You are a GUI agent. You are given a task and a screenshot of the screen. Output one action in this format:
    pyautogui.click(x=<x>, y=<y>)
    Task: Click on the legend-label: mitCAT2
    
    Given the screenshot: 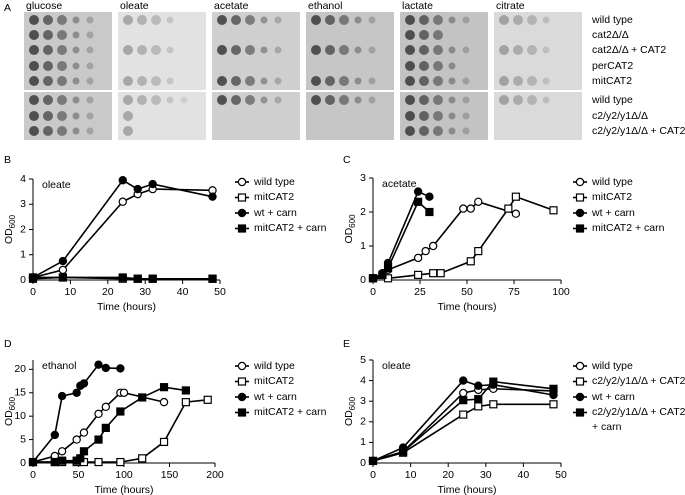 What is the action you would take?
    pyautogui.click(x=612, y=197)
    